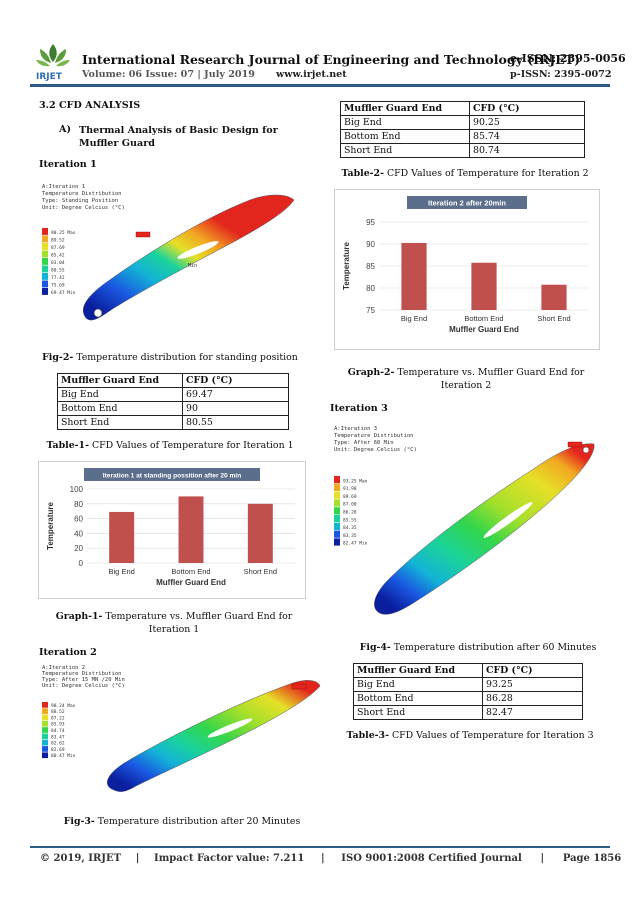  Describe the element at coordinates (68, 652) in the screenshot. I see `iteration2-heading: Iteration 2` at that location.